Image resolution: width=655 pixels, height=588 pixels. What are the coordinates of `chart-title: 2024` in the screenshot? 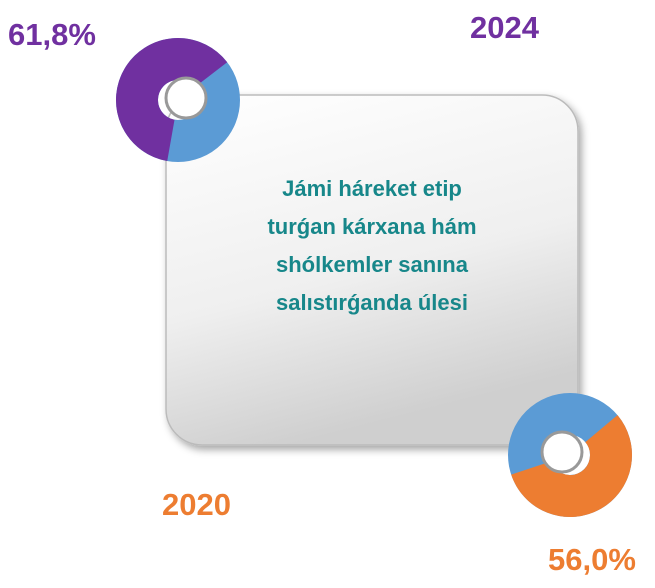 It's located at (505, 27).